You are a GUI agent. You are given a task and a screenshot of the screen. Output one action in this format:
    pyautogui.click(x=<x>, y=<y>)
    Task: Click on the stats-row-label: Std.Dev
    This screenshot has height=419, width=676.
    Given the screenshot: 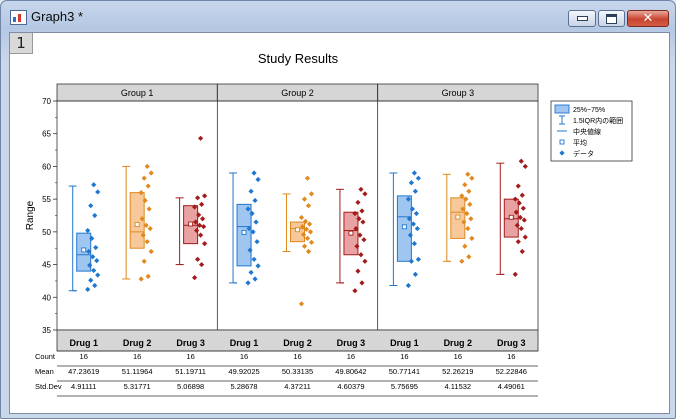 What is the action you would take?
    pyautogui.click(x=48, y=386)
    